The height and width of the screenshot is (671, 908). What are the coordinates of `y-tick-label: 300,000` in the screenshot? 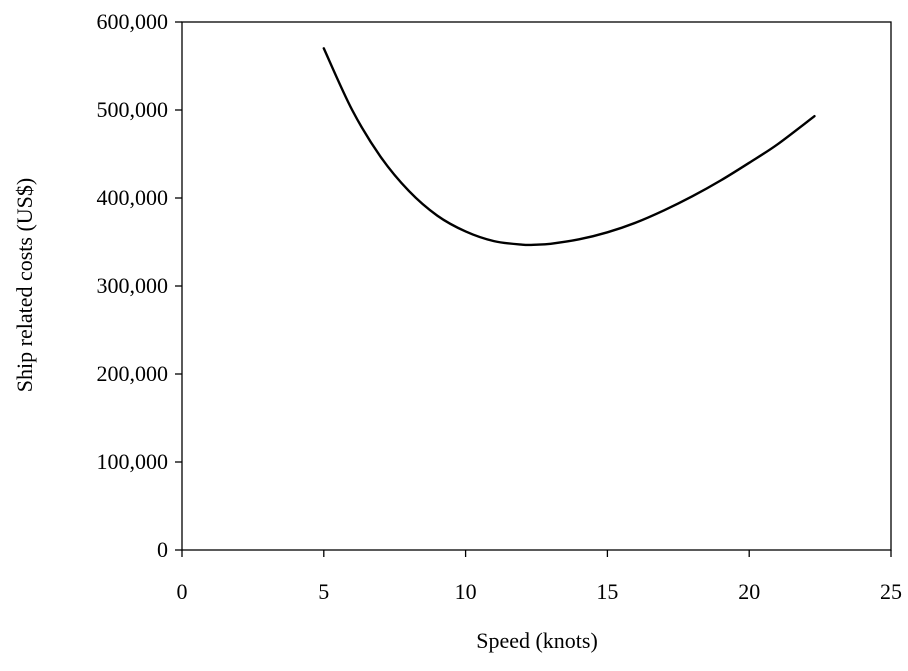 It's located at (133, 285).